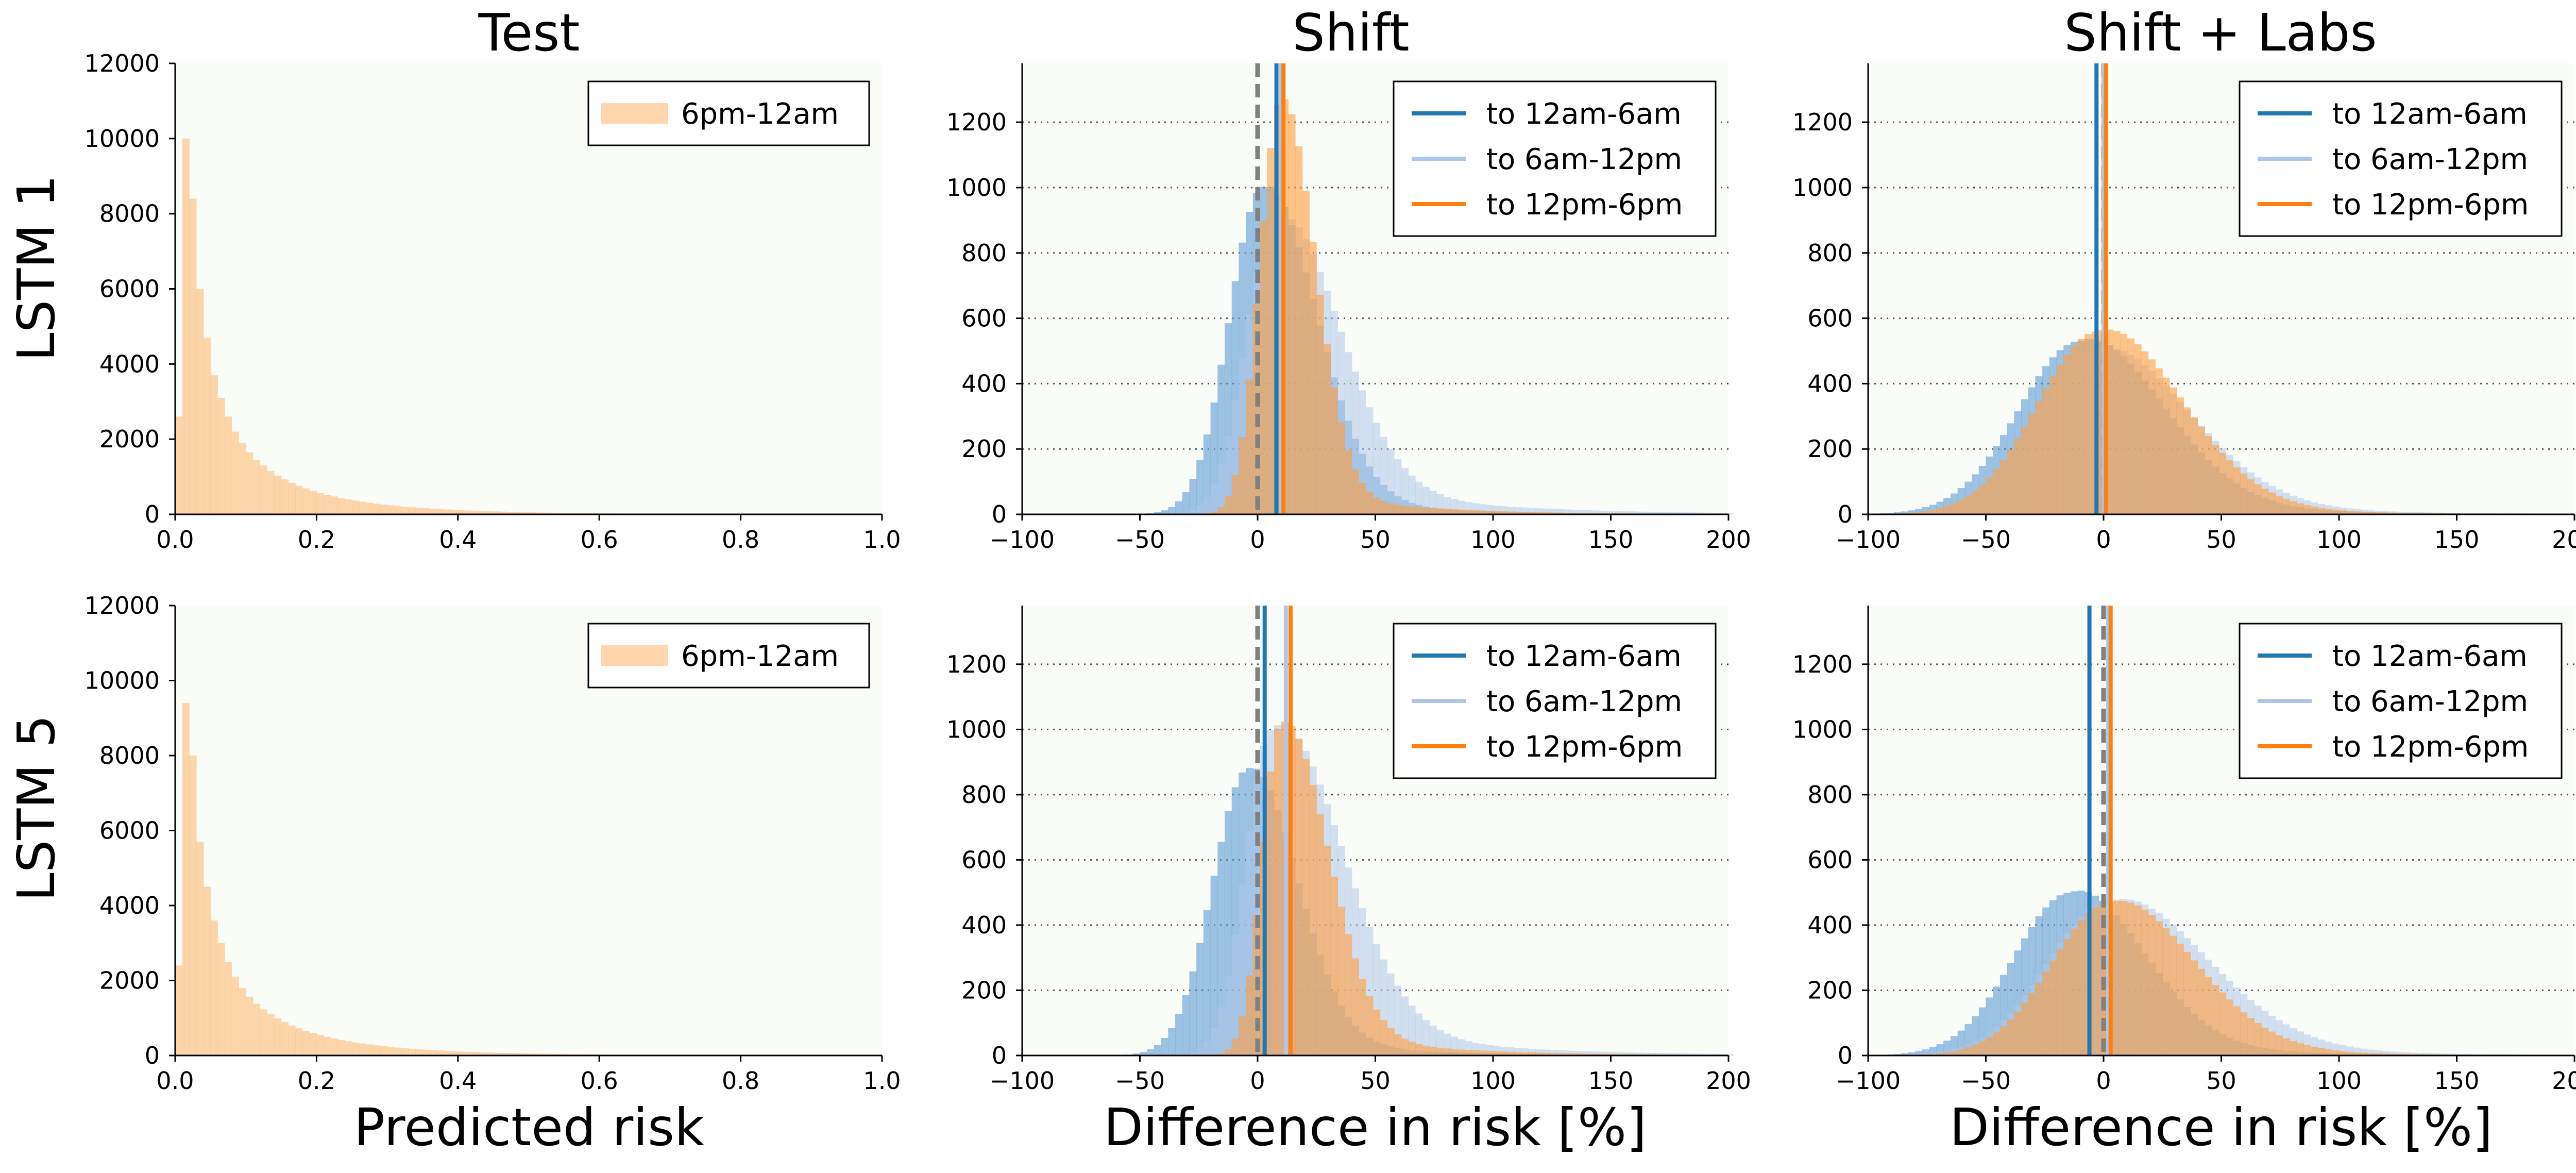 The width and height of the screenshot is (2576, 1173). Describe the element at coordinates (984, 990) in the screenshot. I see `y-tick-label: 200` at that location.